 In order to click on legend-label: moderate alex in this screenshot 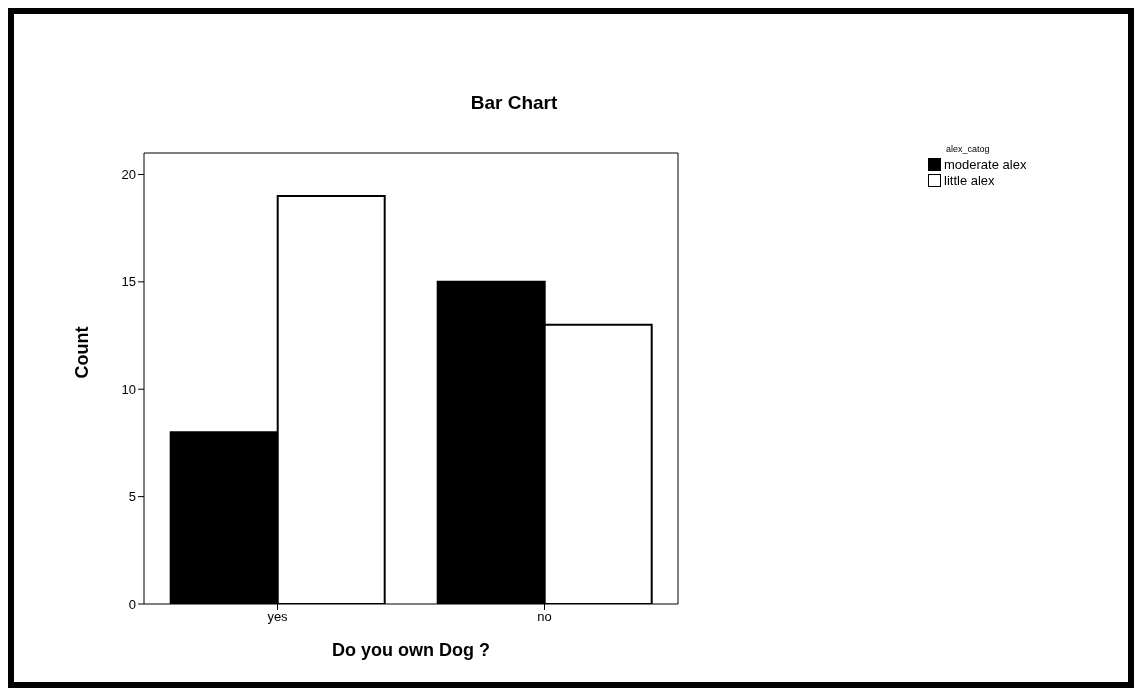, I will do `click(985, 164)`.